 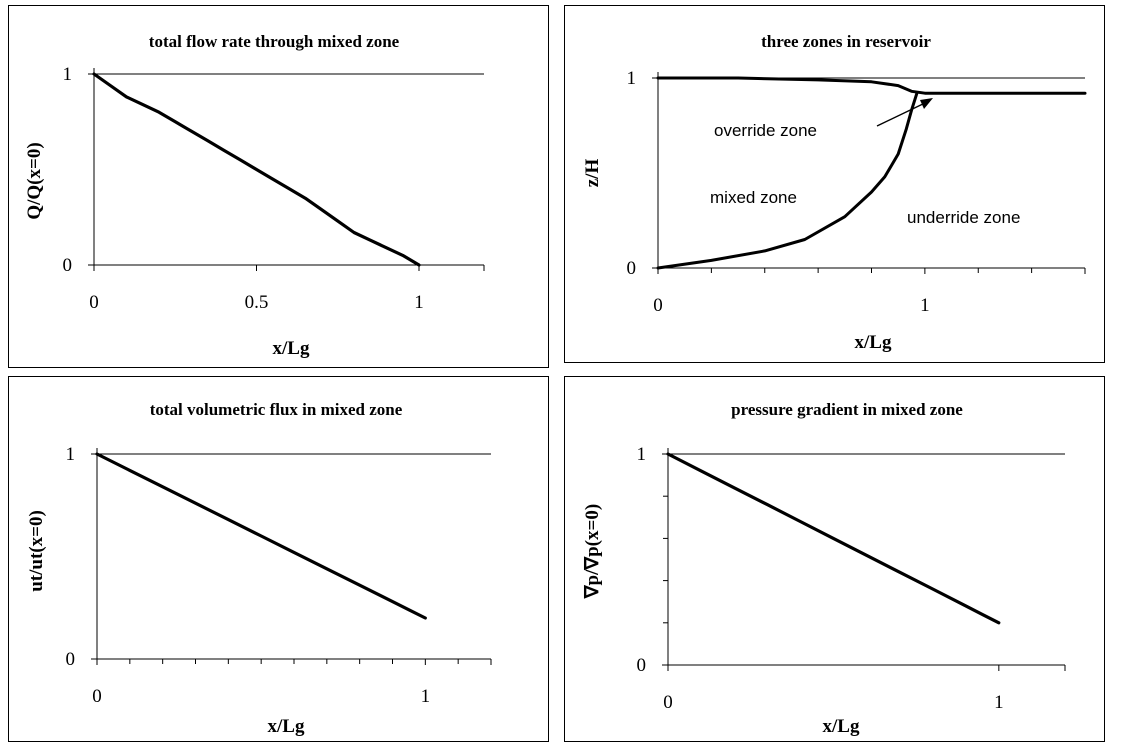 I want to click on y-axis-label: ∇p/∇p(x=0), so click(x=592, y=551).